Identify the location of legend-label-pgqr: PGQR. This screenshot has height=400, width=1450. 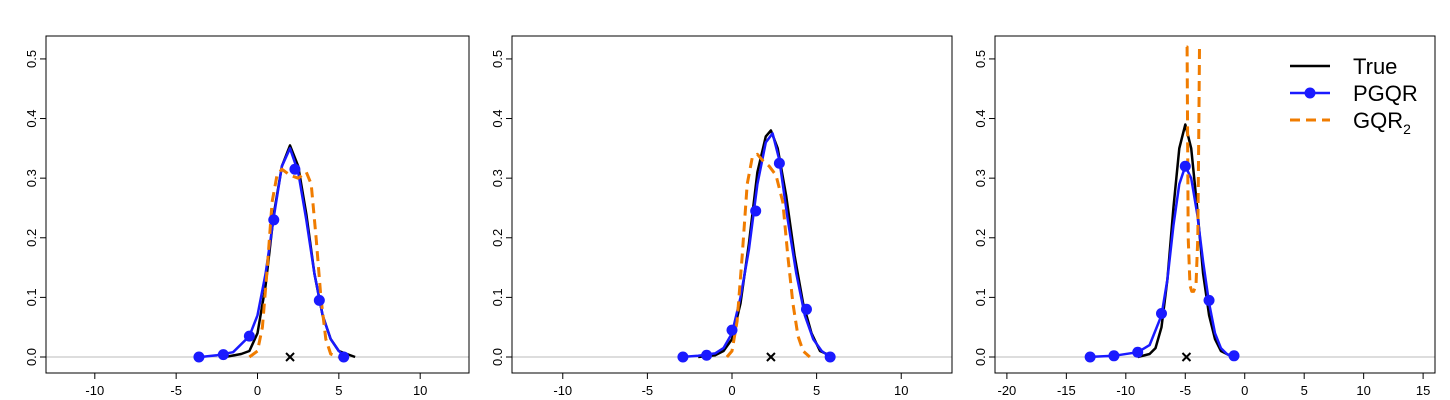
(1385, 93).